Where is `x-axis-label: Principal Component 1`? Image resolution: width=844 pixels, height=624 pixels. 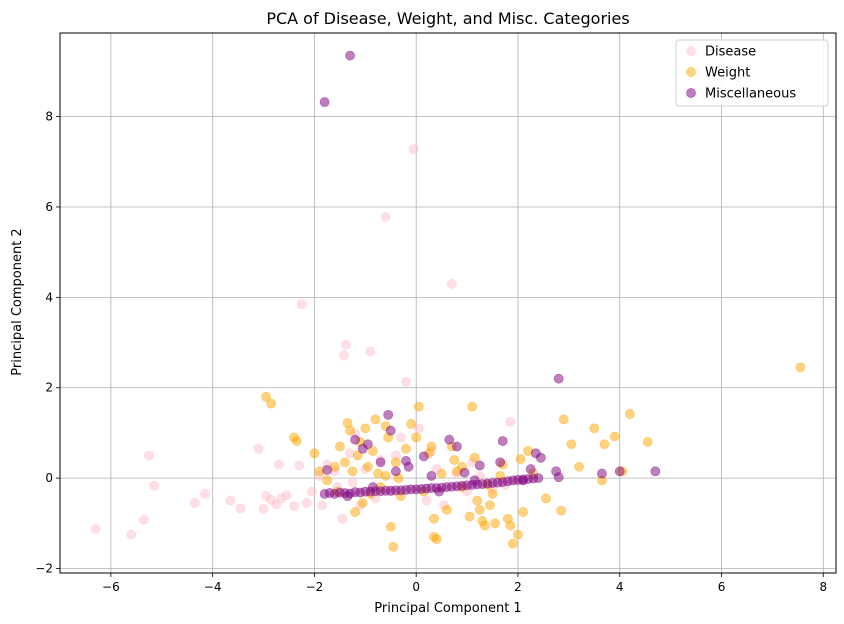
x-axis-label: Principal Component 1 is located at coordinates (447, 608).